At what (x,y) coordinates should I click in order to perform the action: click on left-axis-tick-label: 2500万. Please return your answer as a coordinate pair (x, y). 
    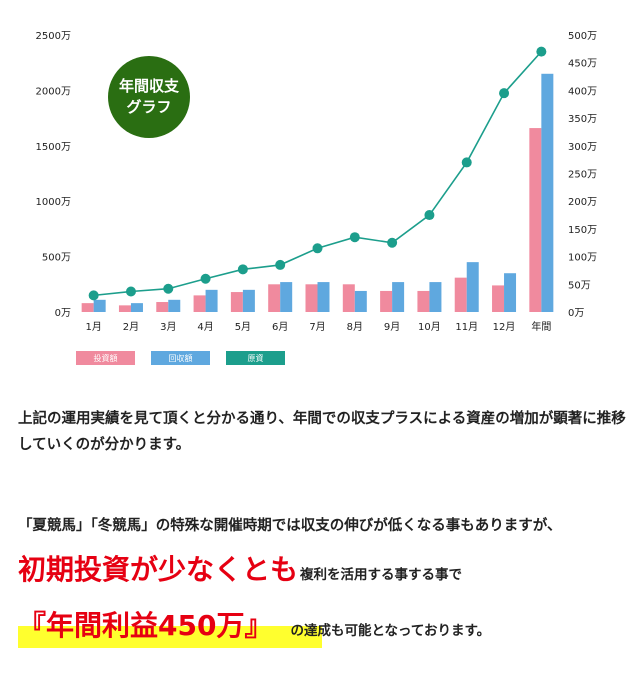
    Looking at the image, I should click on (53, 36).